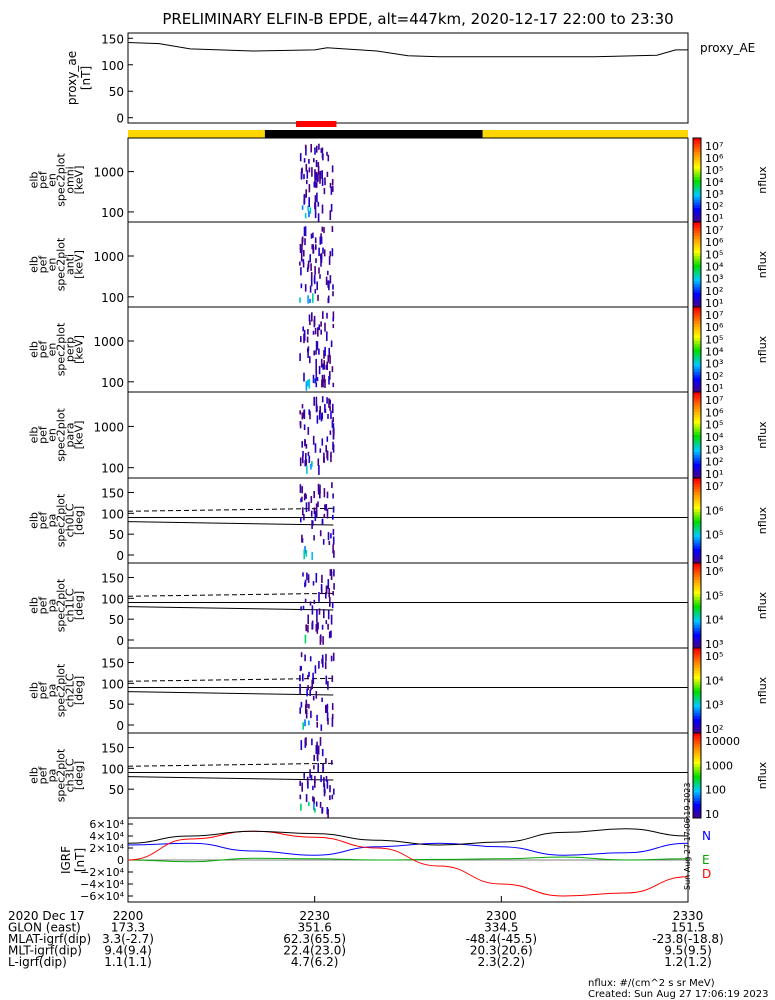 The width and height of the screenshot is (775, 1000). I want to click on ephem-value: 334.5, so click(501, 928).